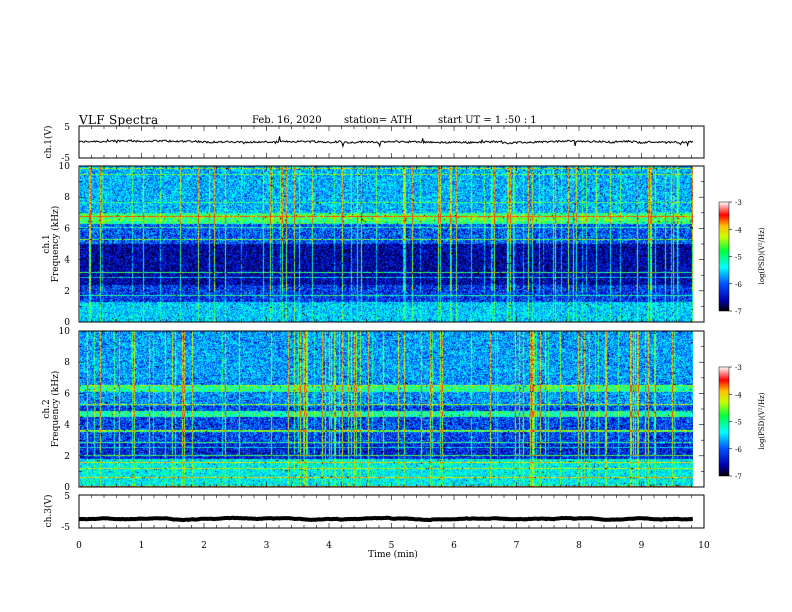  I want to click on header-date: Feb. 16, 2020, so click(287, 120).